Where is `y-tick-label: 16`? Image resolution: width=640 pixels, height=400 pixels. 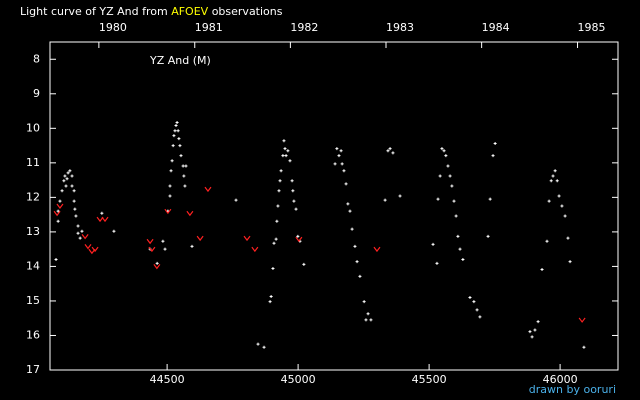 y-tick-label: 16 is located at coordinates (33, 334).